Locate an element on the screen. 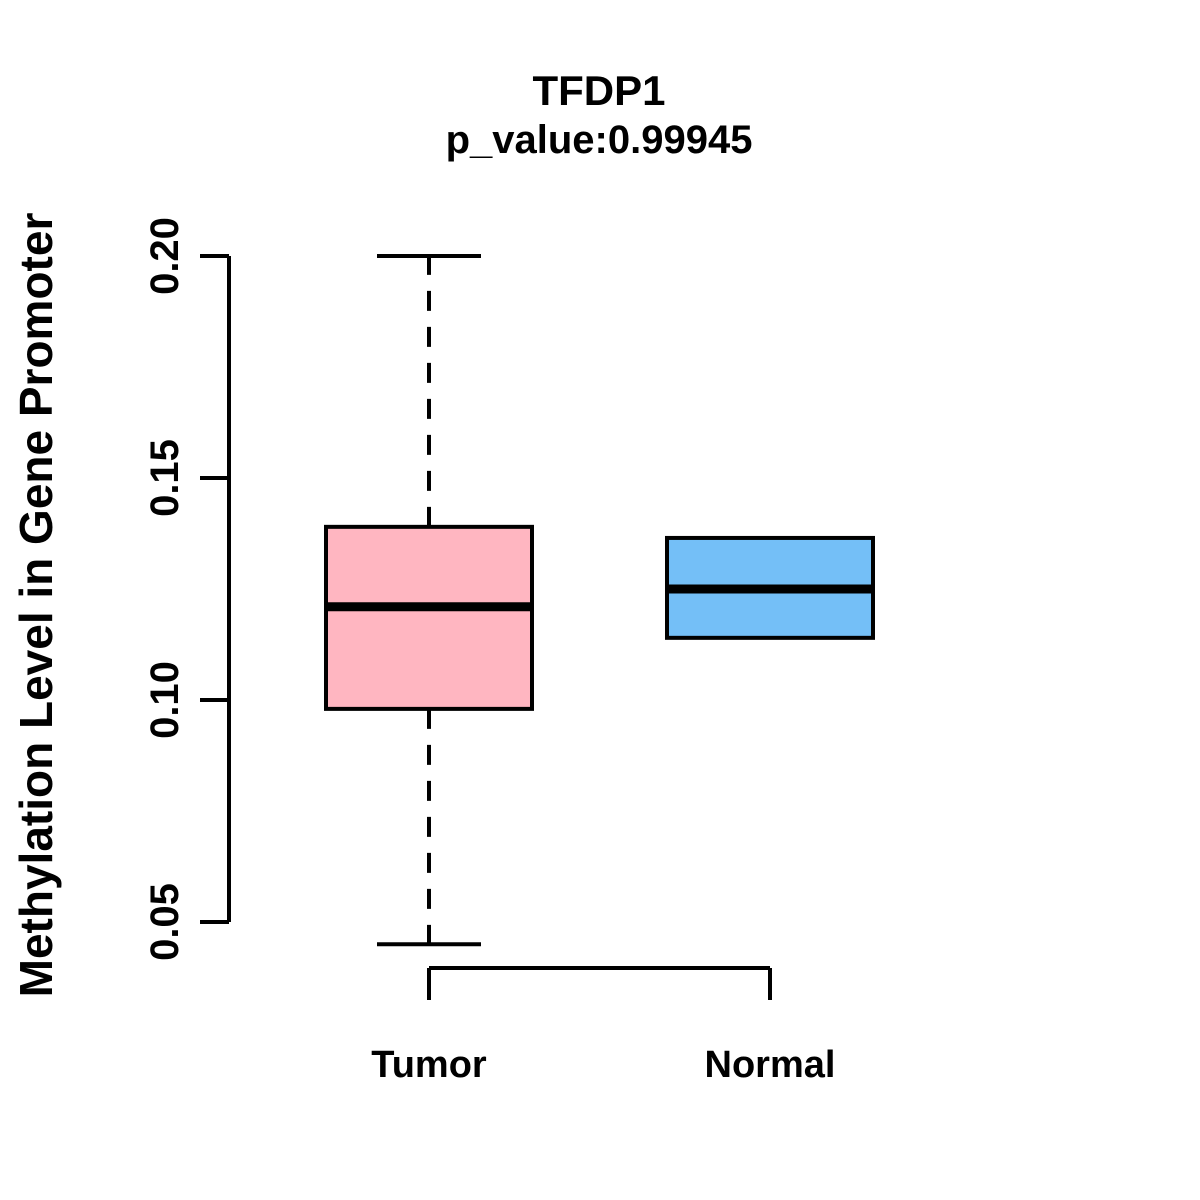  y-tick-label: 0.15 is located at coordinates (165, 478).